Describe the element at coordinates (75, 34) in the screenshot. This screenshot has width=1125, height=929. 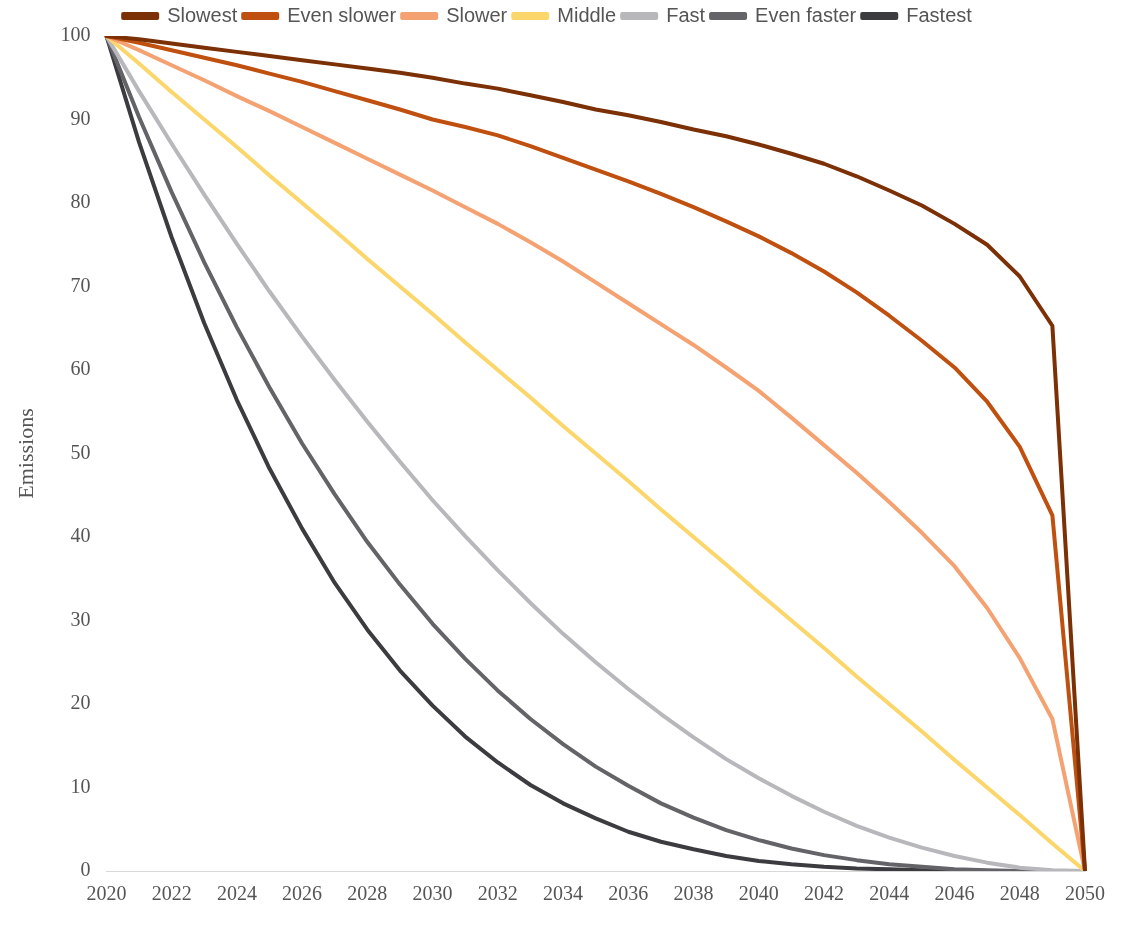
I see `y-tick-label: 100` at that location.